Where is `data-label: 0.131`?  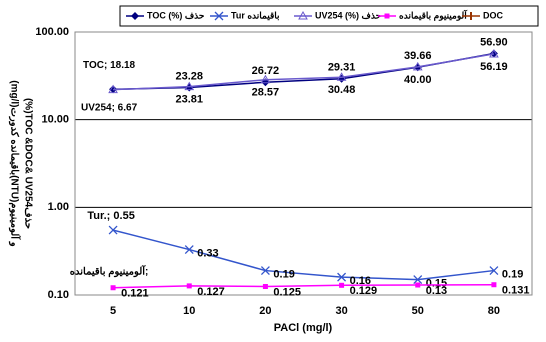
data-label: 0.131 is located at coordinates (516, 291).